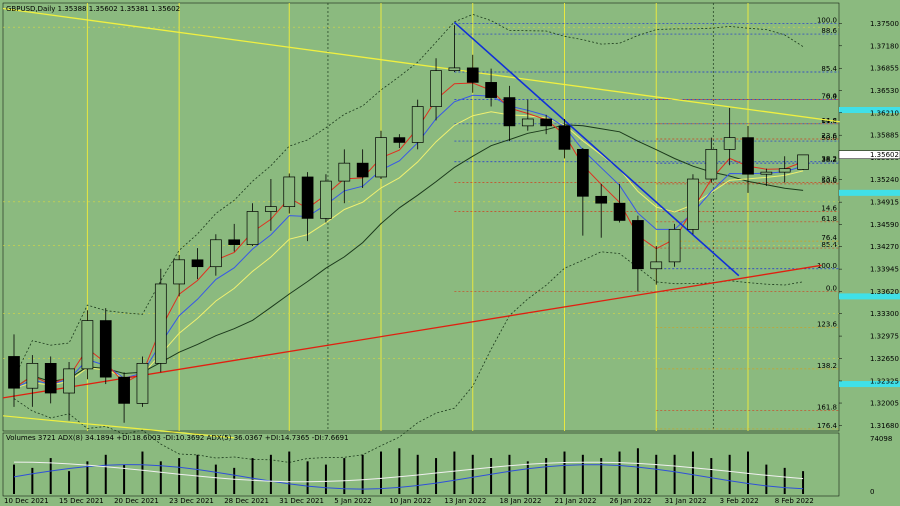 The image size is (900, 506). What do you see at coordinates (831, 289) in the screenshot?
I see `fib-level-label: 0.0` at bounding box center [831, 289].